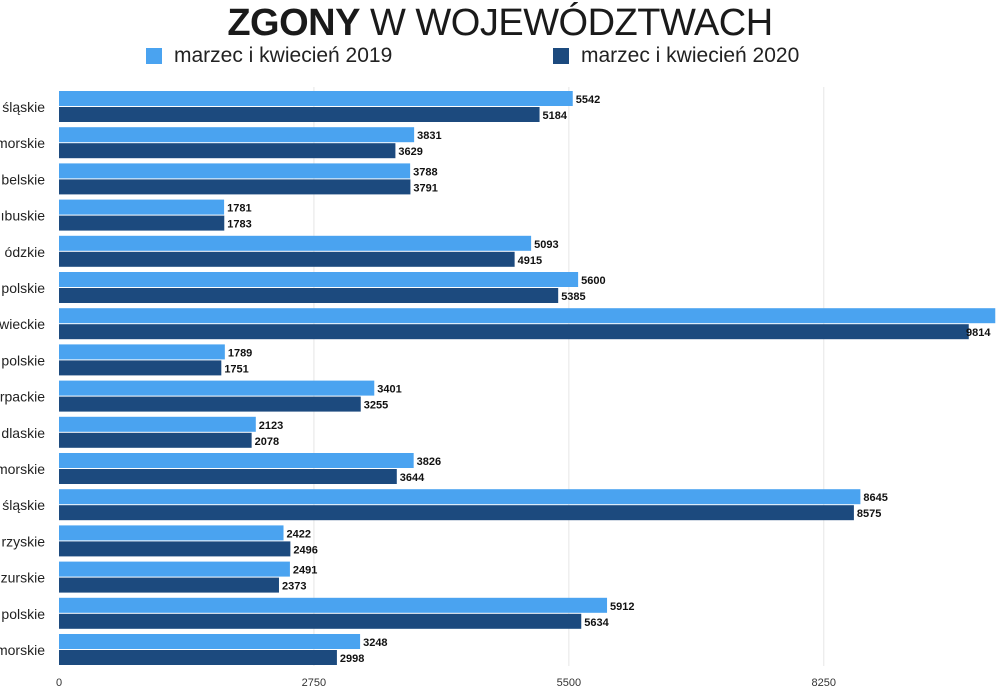  I want to click on category-label: belskie, so click(23, 179).